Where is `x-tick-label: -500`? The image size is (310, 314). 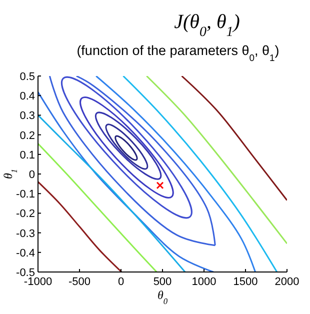
x-tick-label: -500 is located at coordinates (79, 282).